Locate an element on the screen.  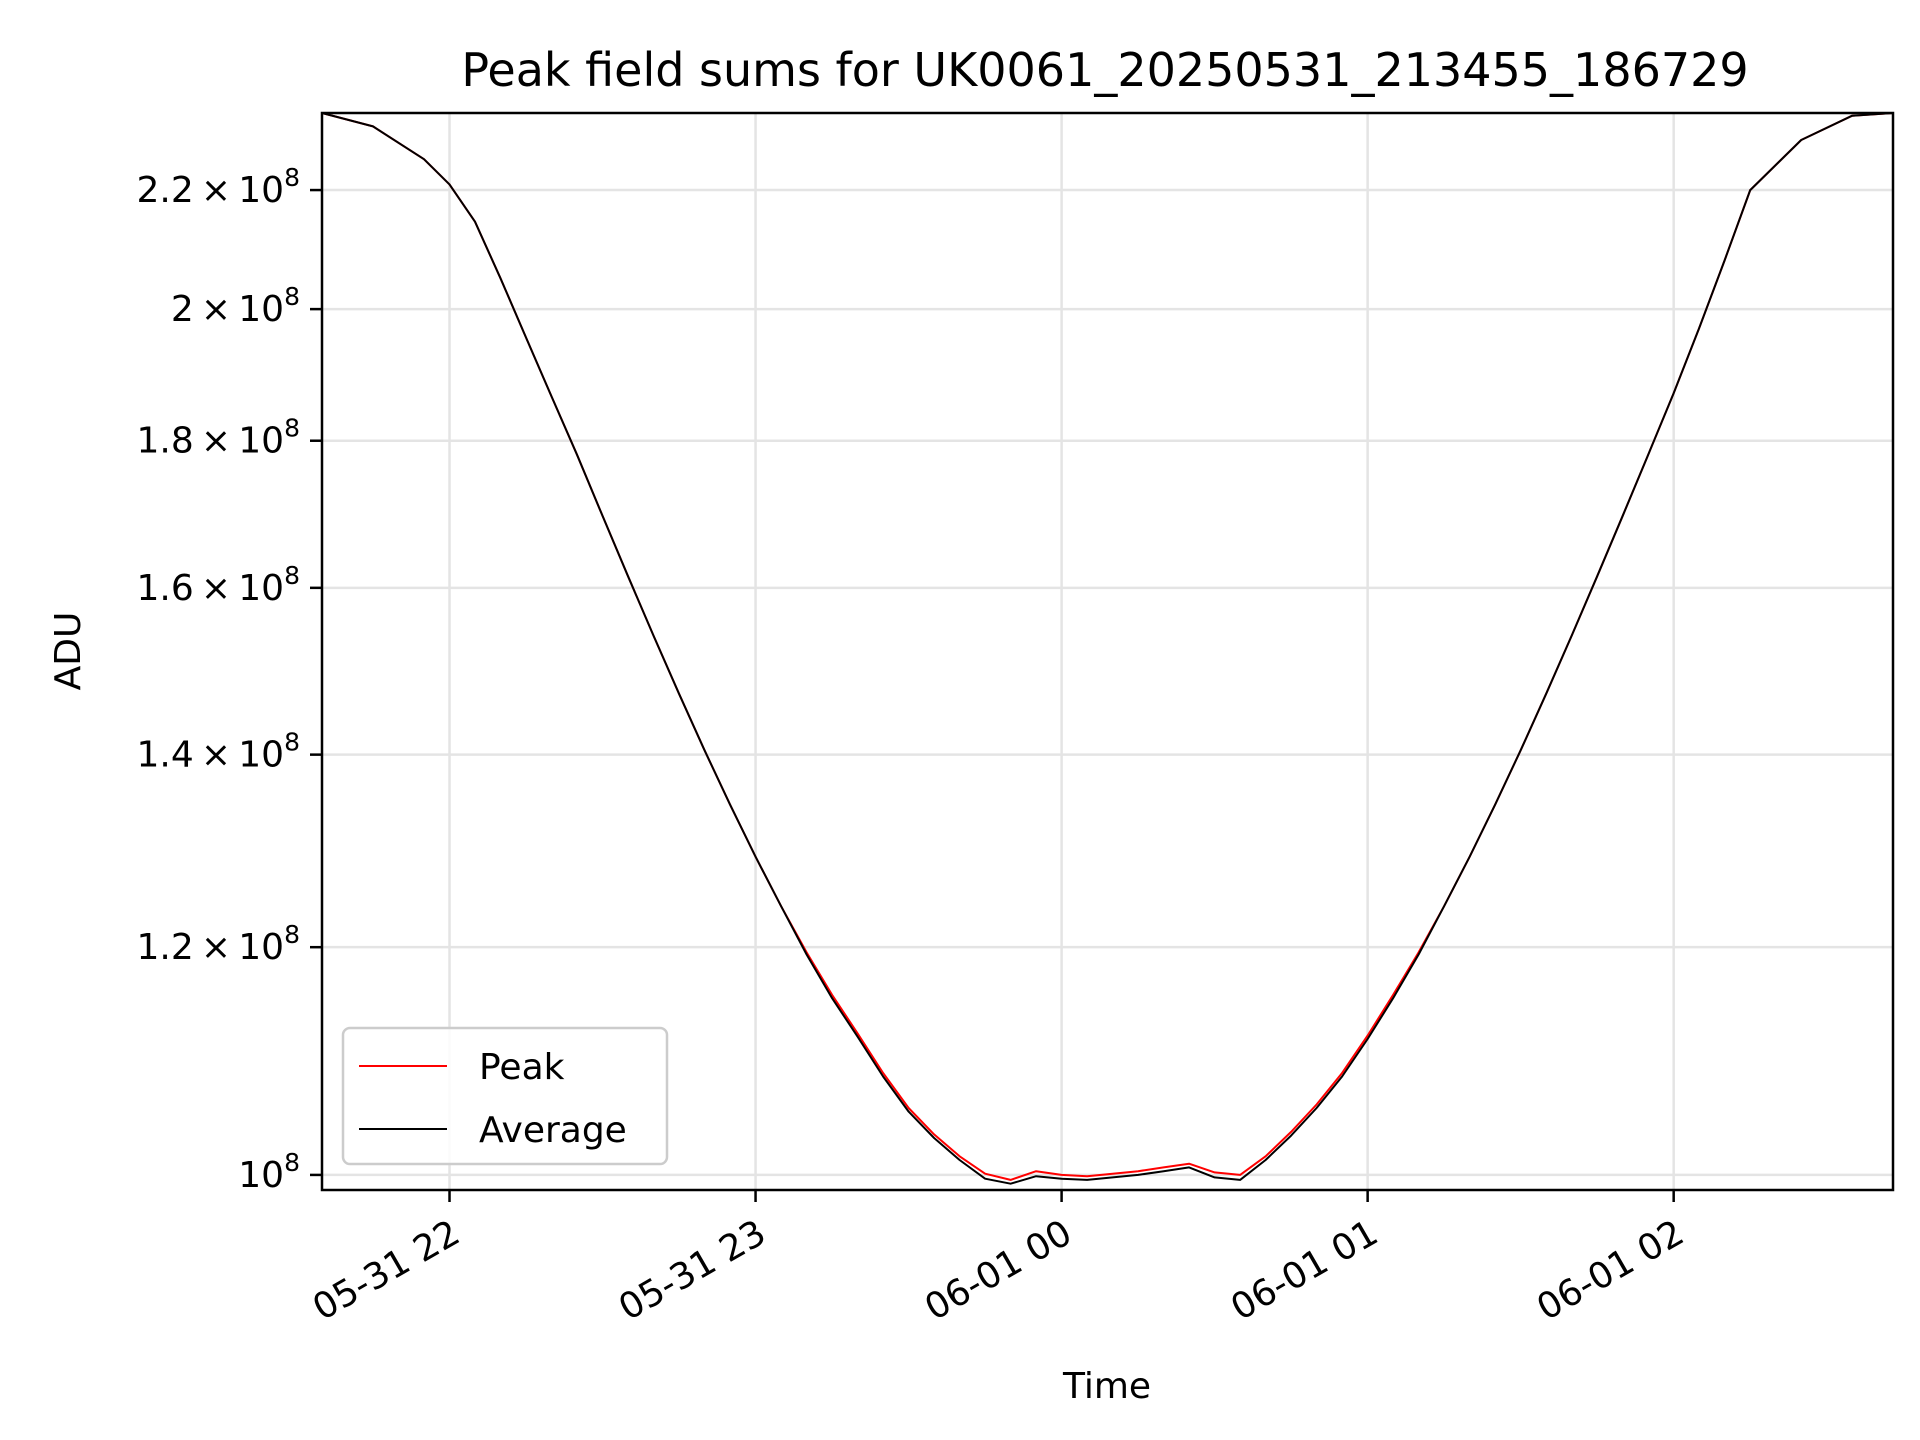
y-tick-label: 1.6 × 108 is located at coordinates (218, 585).